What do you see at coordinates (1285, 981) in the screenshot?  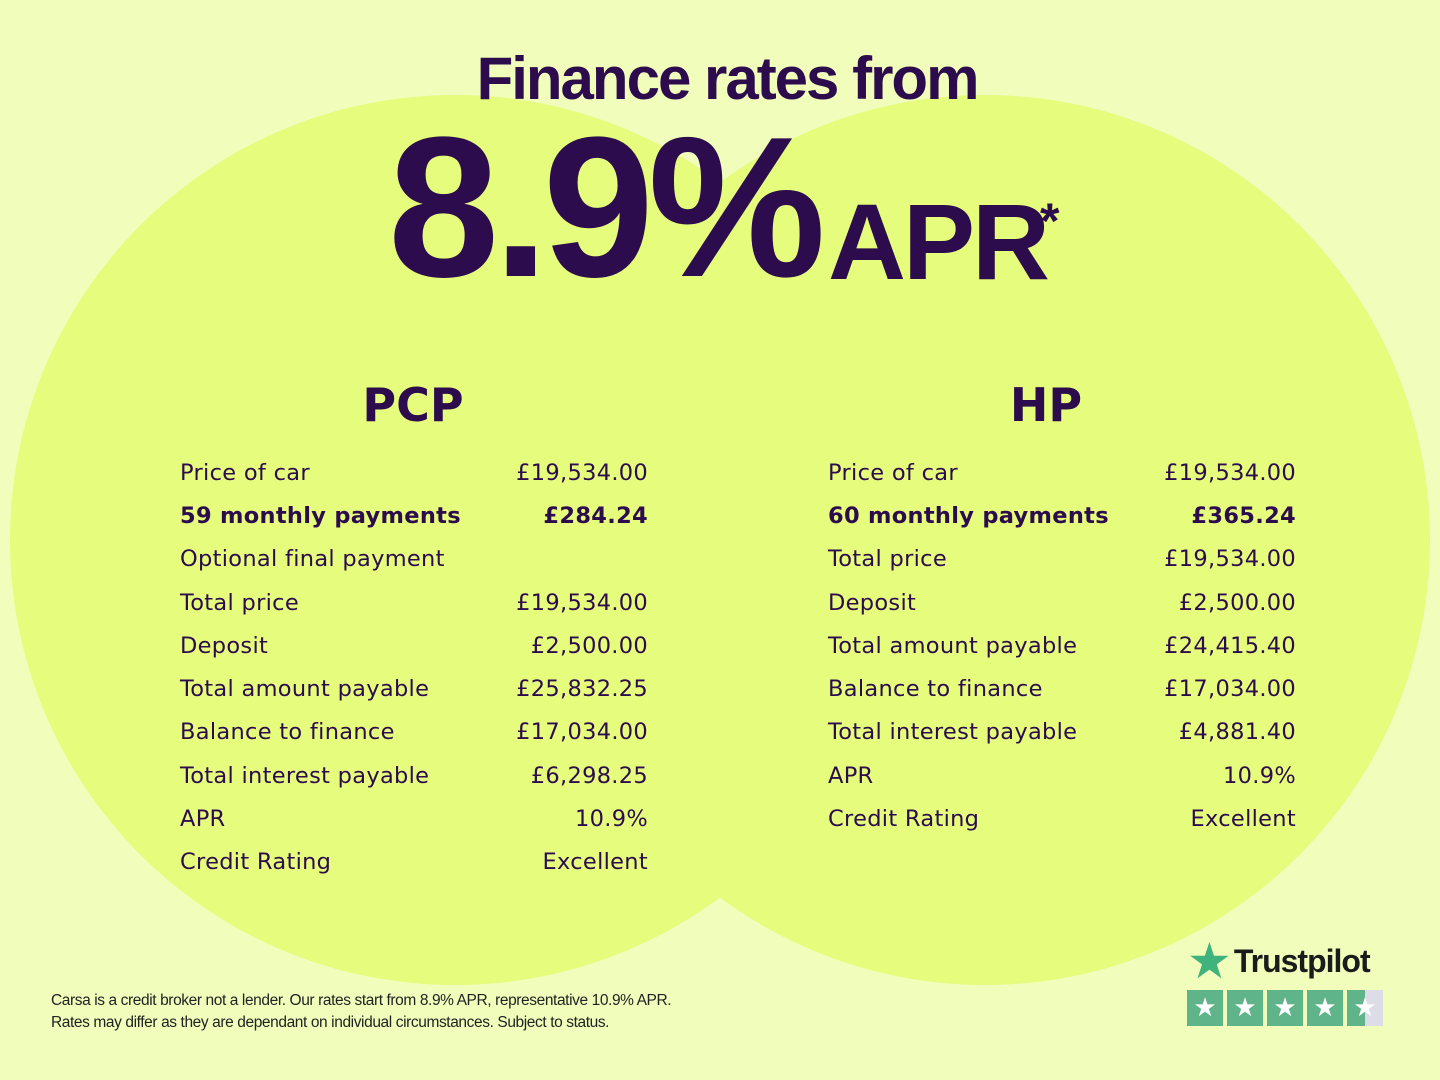 I see `trustpilot-badge: ★ Trustpilot ★ ★ ★ ★ ★` at bounding box center [1285, 981].